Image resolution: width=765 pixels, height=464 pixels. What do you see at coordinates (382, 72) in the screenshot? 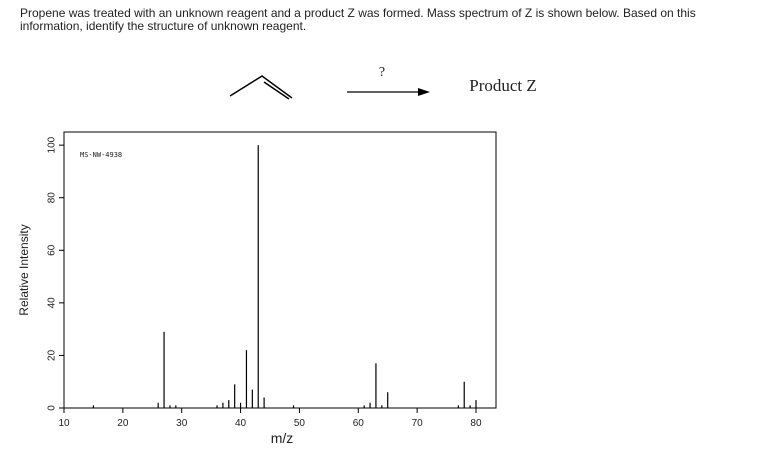
I see `reagent: ?` at bounding box center [382, 72].